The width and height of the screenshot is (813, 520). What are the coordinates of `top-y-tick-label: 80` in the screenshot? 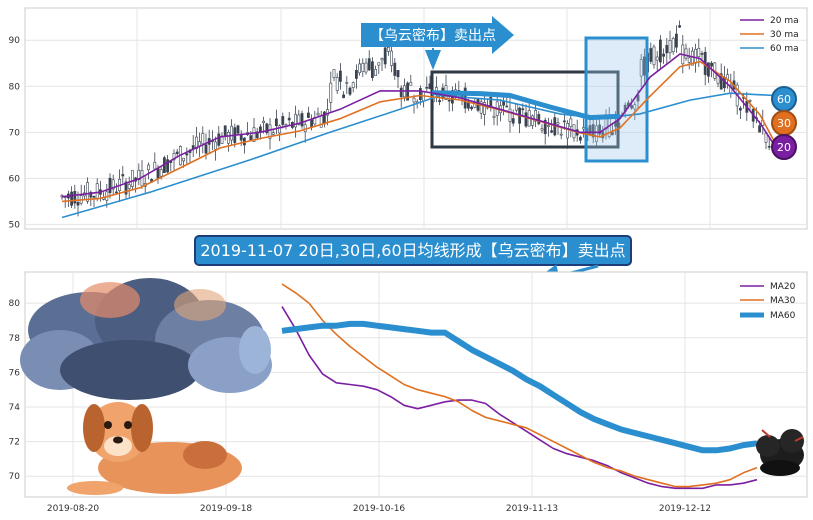 It's located at (15, 87).